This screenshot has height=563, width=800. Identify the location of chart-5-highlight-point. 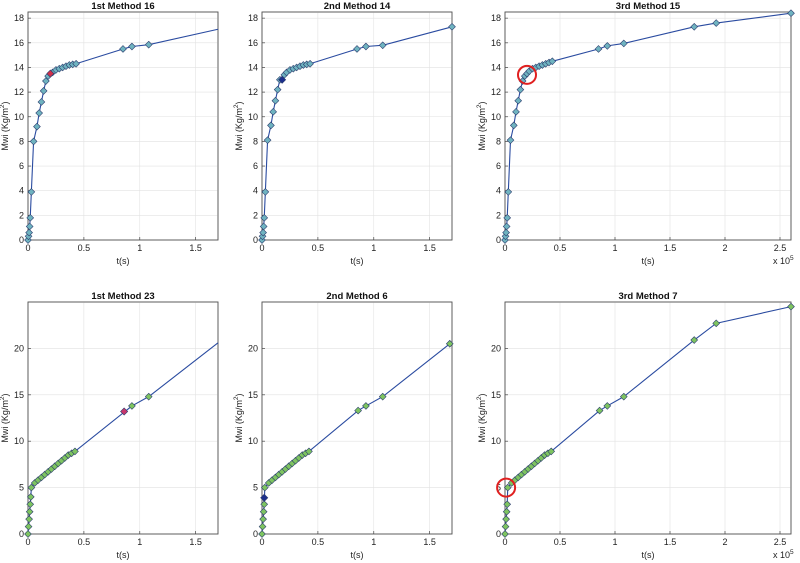
(264, 497).